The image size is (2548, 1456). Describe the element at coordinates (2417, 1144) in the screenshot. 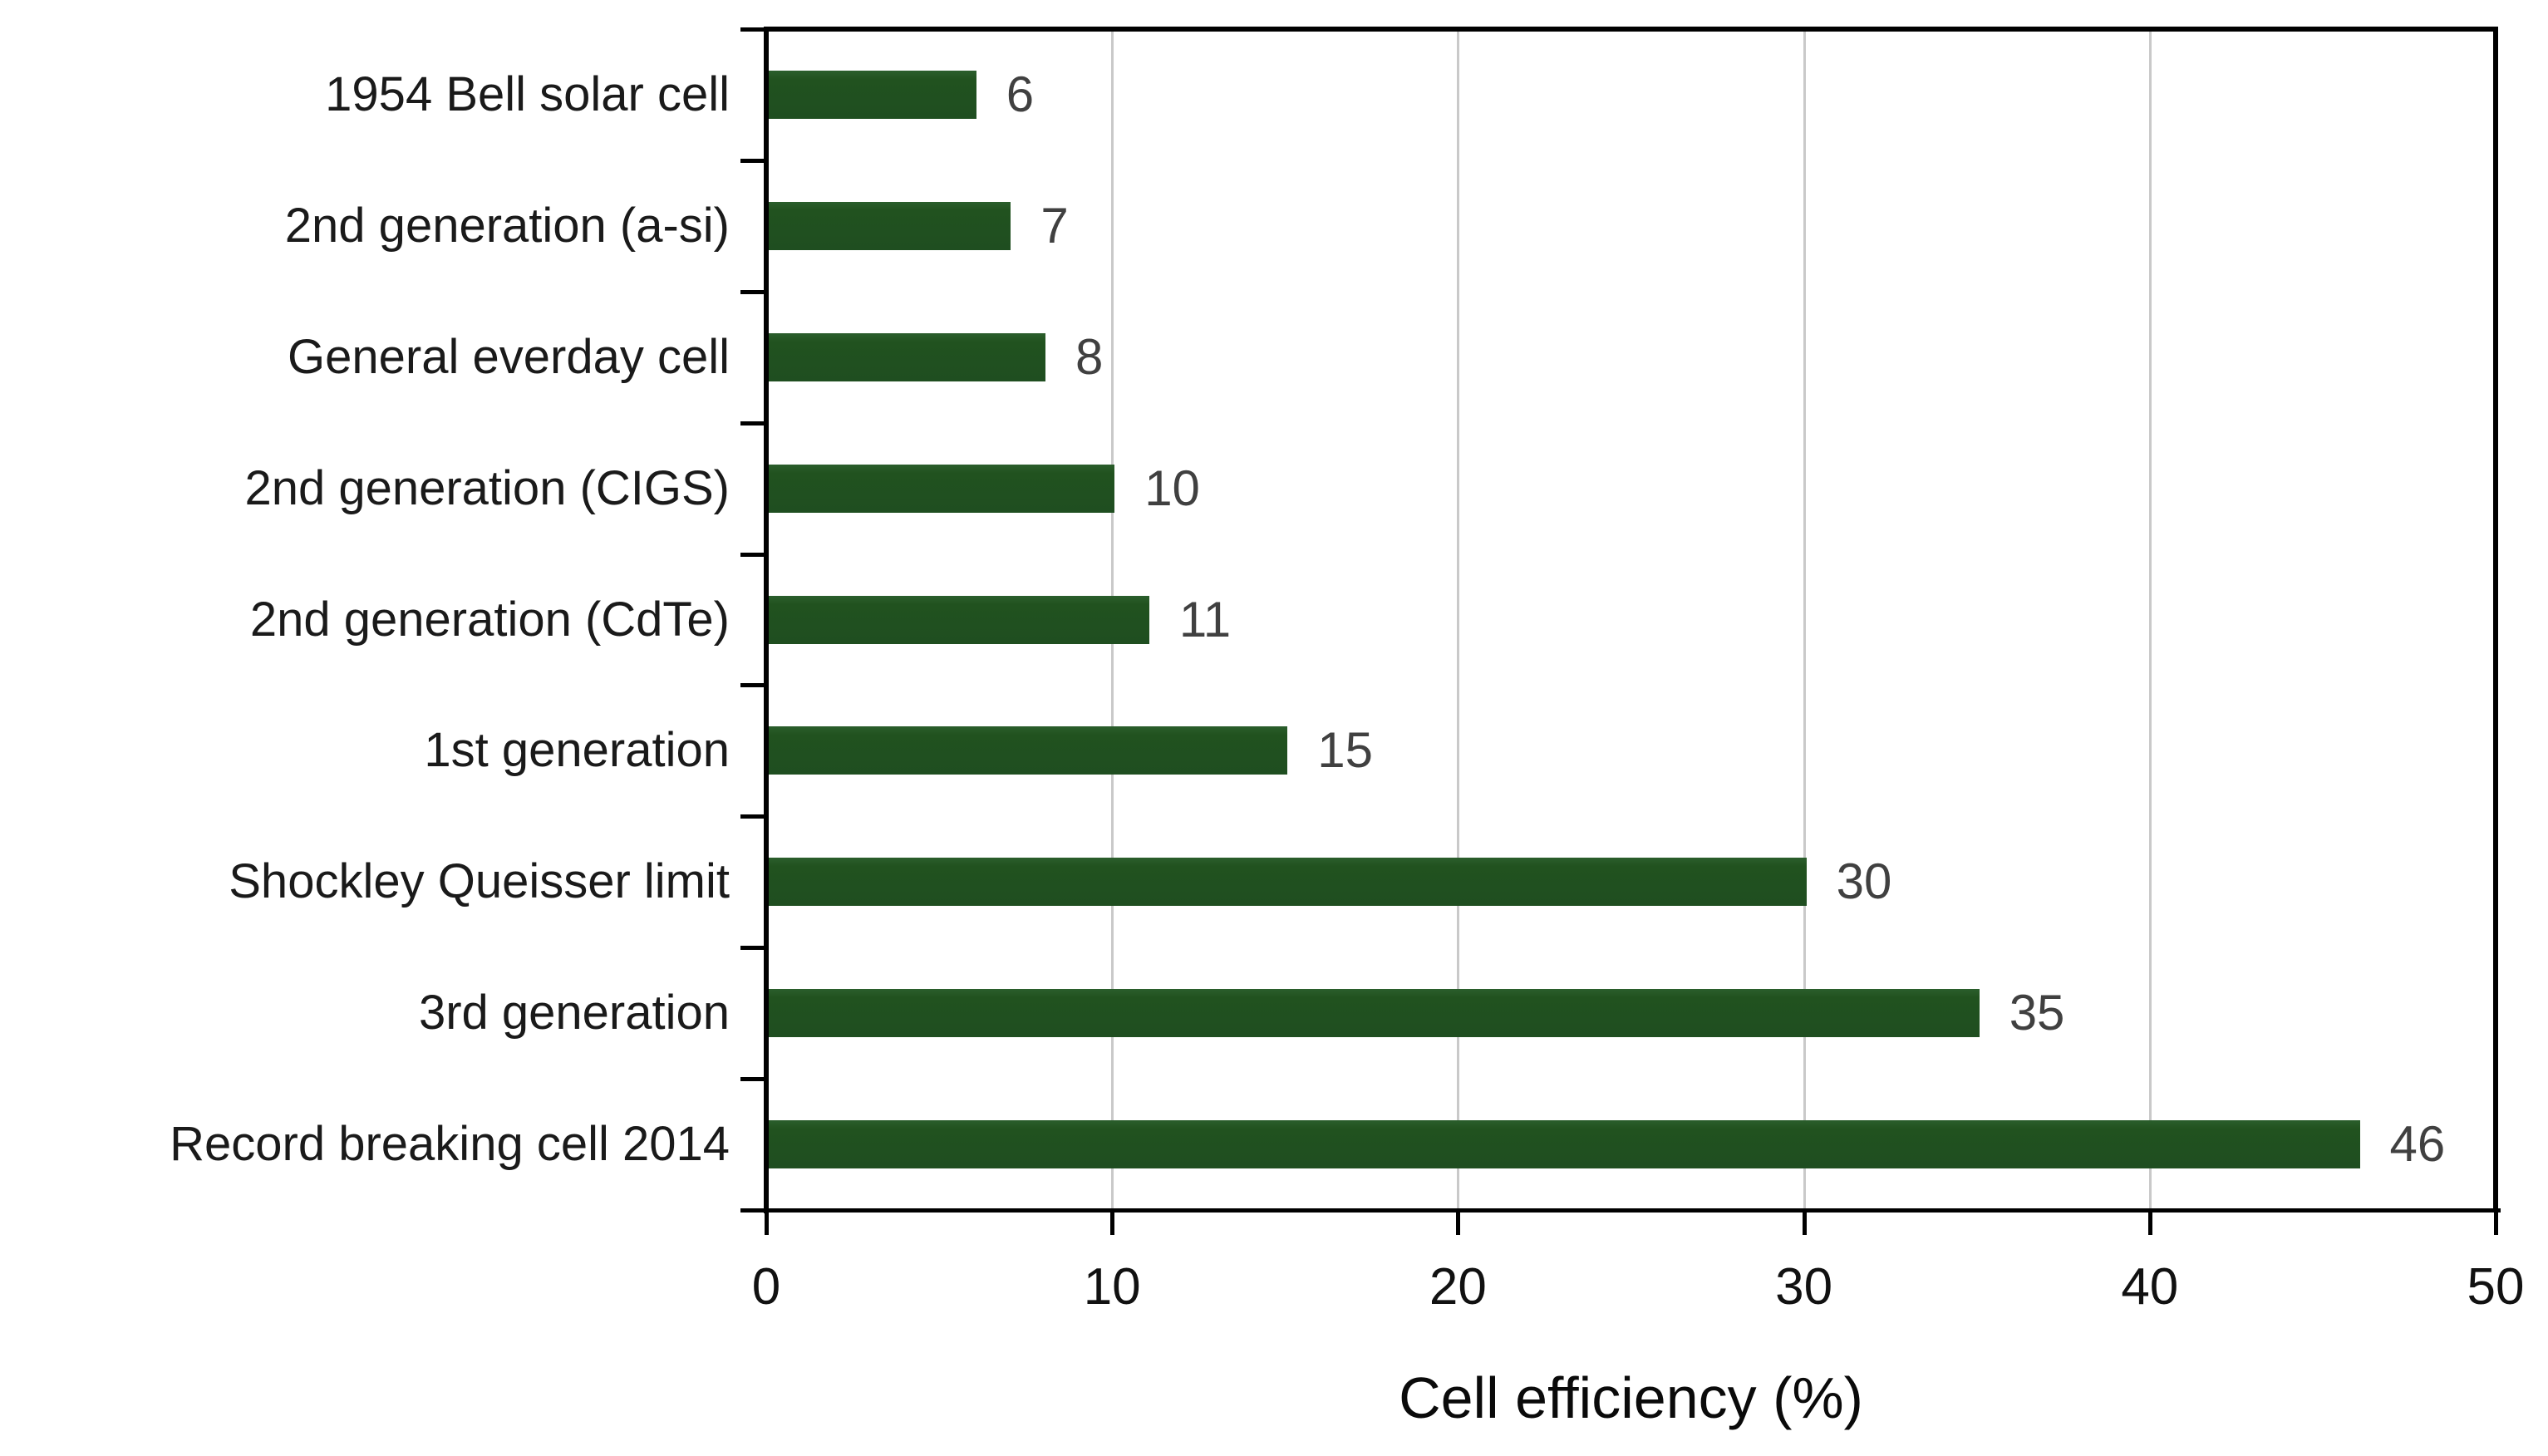

I see `bar-value-label: 46` at that location.